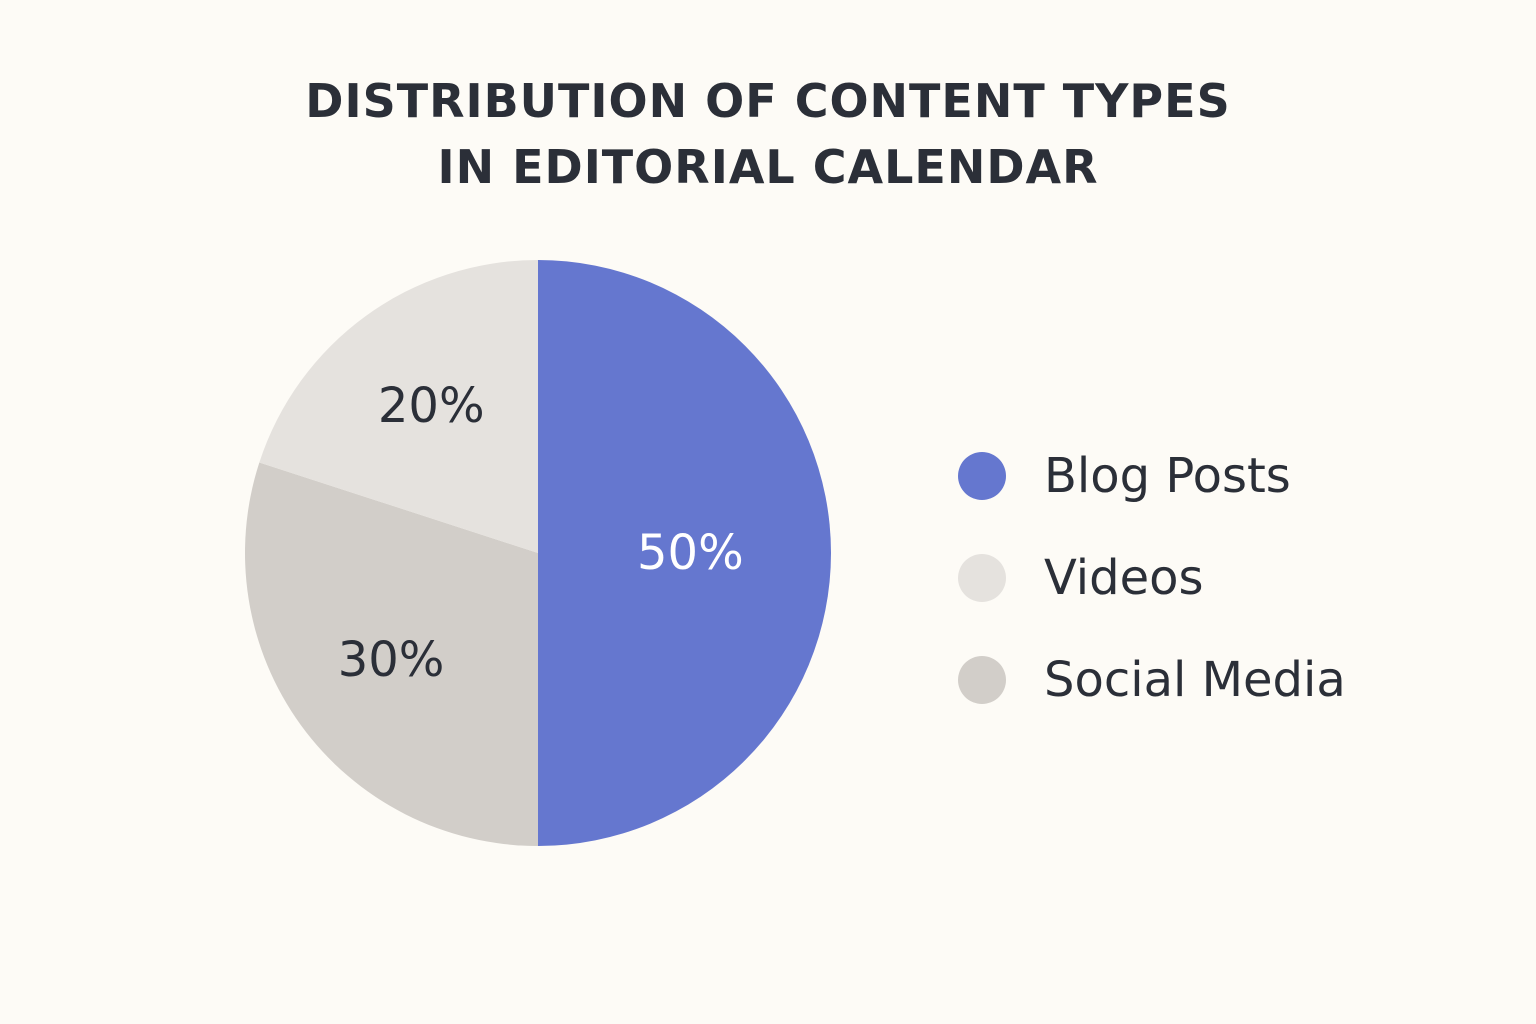  What do you see at coordinates (768, 167) in the screenshot?
I see `chart-title-line-2: IN EDITORIAL CALENDAR` at bounding box center [768, 167].